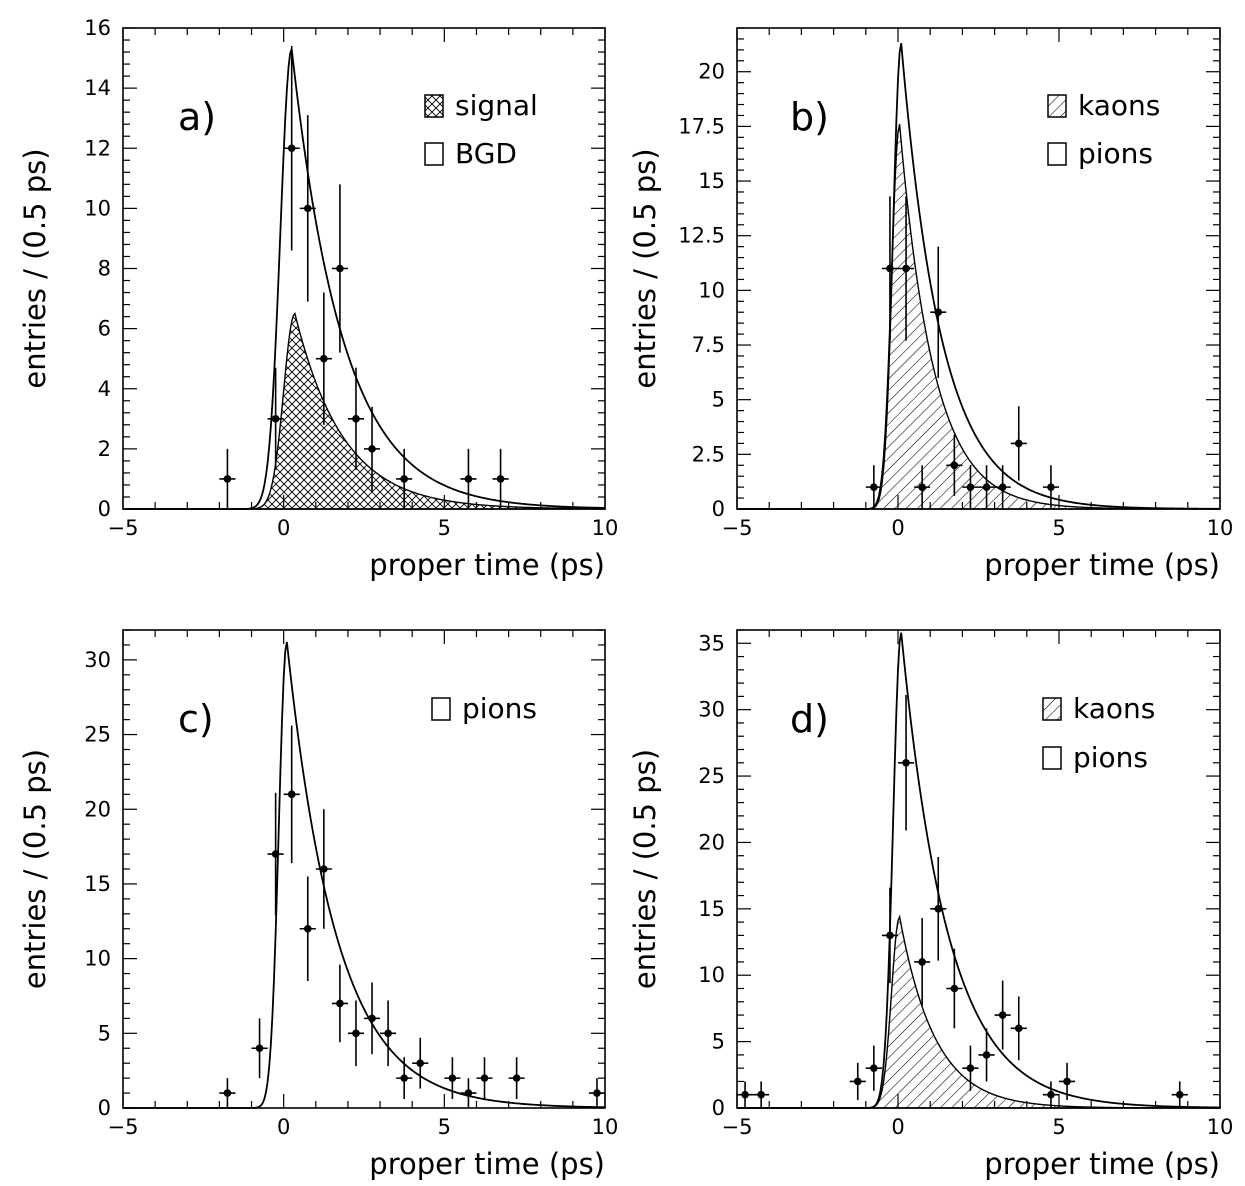 The image size is (1245, 1186). Describe the element at coordinates (1114, 708) in the screenshot. I see `legend-label: kaons` at that location.